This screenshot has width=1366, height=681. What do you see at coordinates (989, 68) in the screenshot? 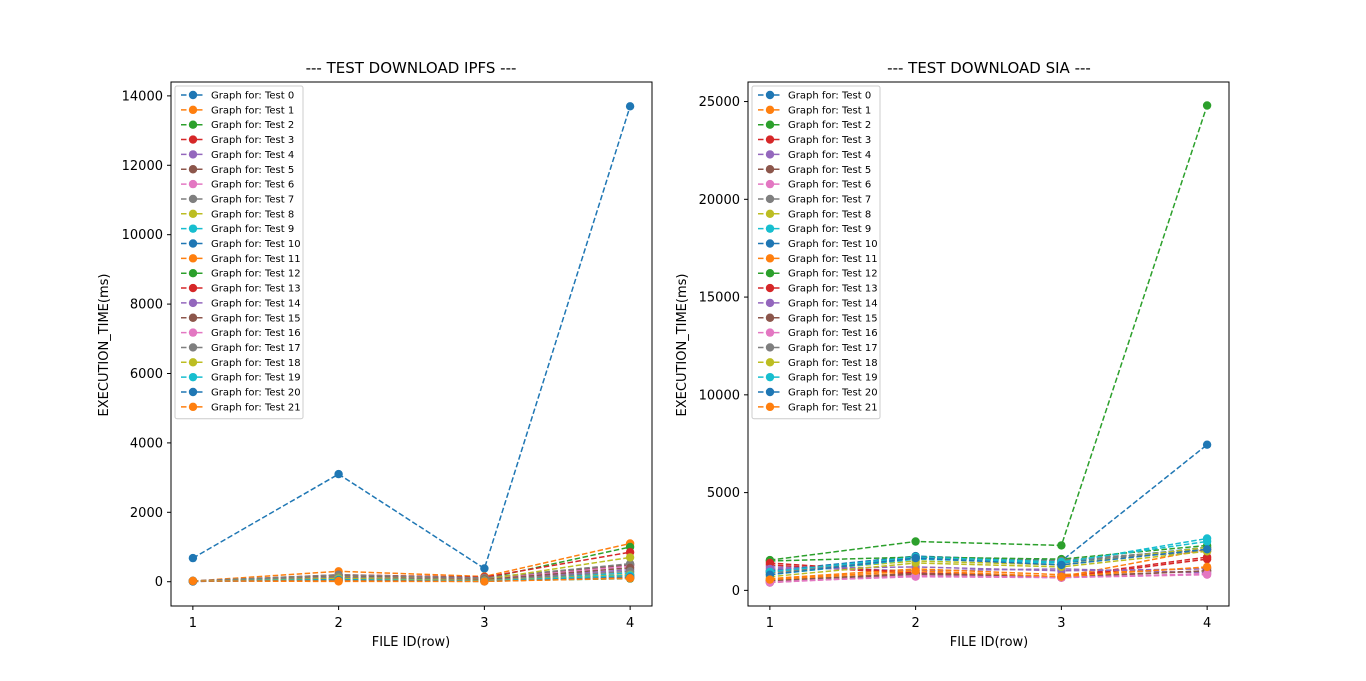
I see `sia-title: --- TEST DOWNLOAD SIA ---` at bounding box center [989, 68].